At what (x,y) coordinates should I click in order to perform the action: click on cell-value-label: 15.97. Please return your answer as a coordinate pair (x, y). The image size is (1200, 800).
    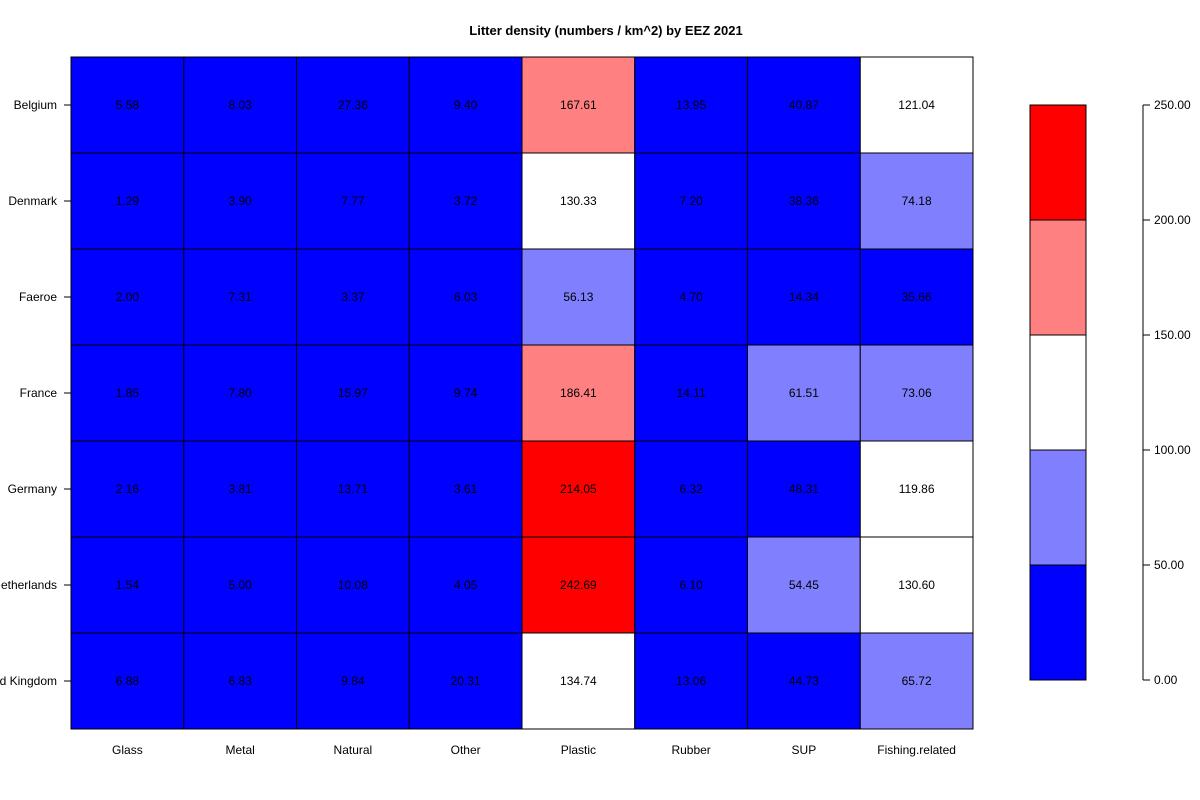
    Looking at the image, I should click on (353, 393).